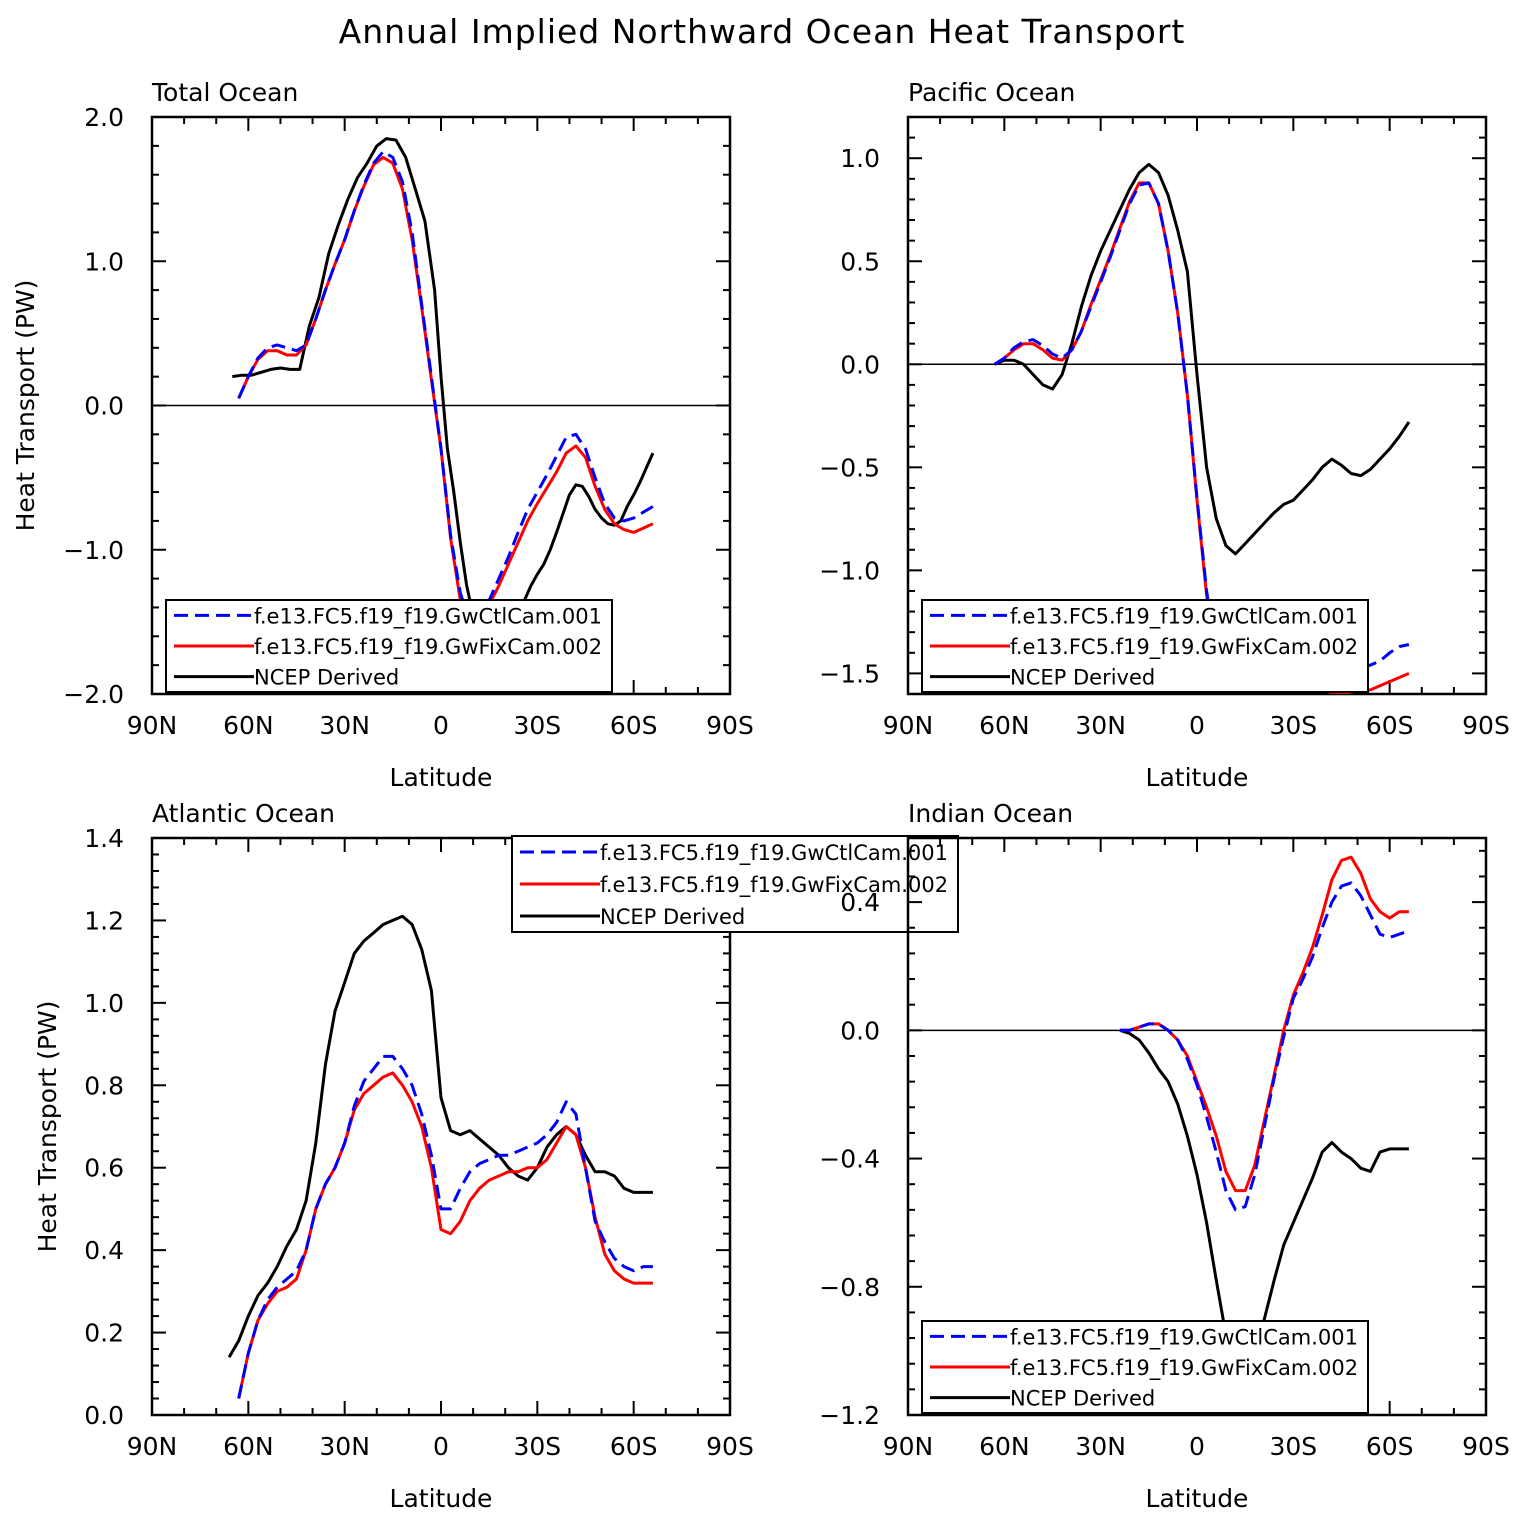 This screenshot has height=1527, width=1524. What do you see at coordinates (104, 838) in the screenshot?
I see `y-tick-label: 1.4` at bounding box center [104, 838].